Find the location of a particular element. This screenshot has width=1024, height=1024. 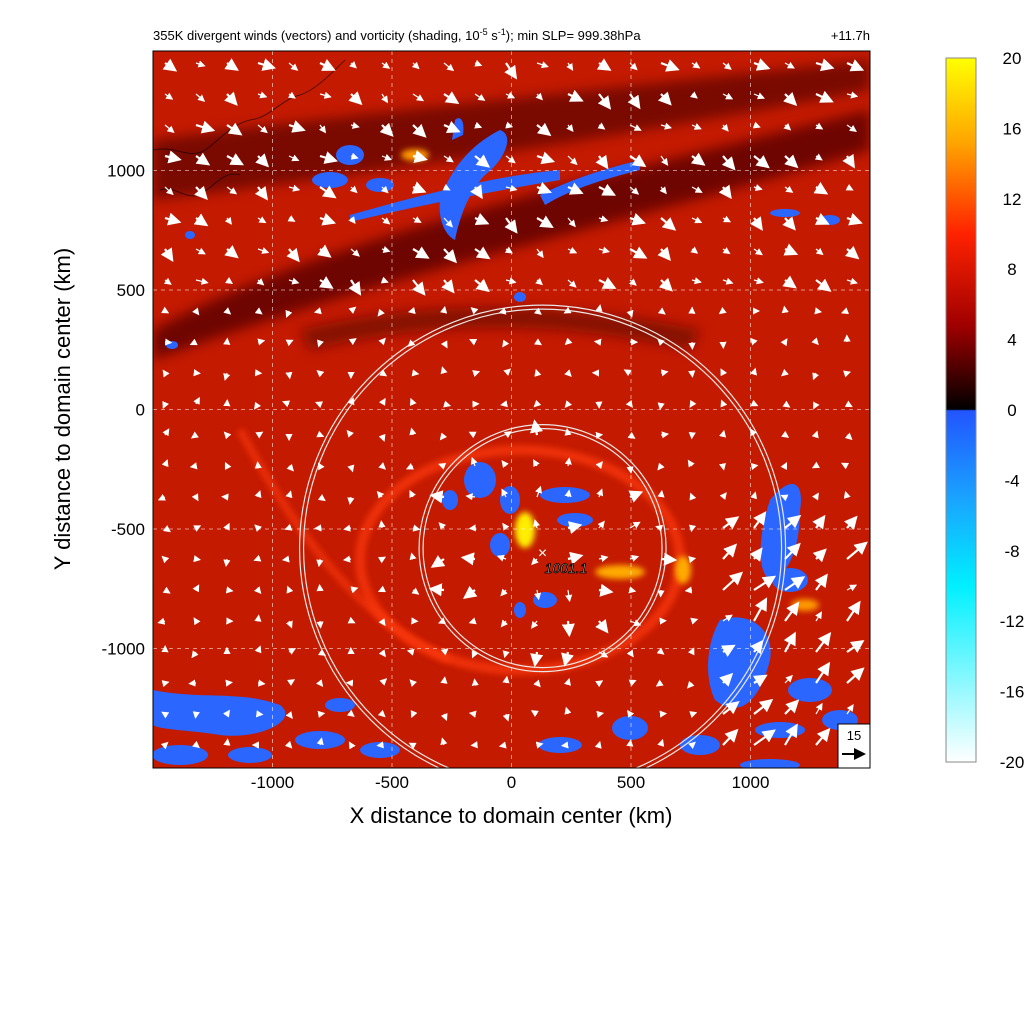

colorbar-tick-label: -16 is located at coordinates (1012, 692).